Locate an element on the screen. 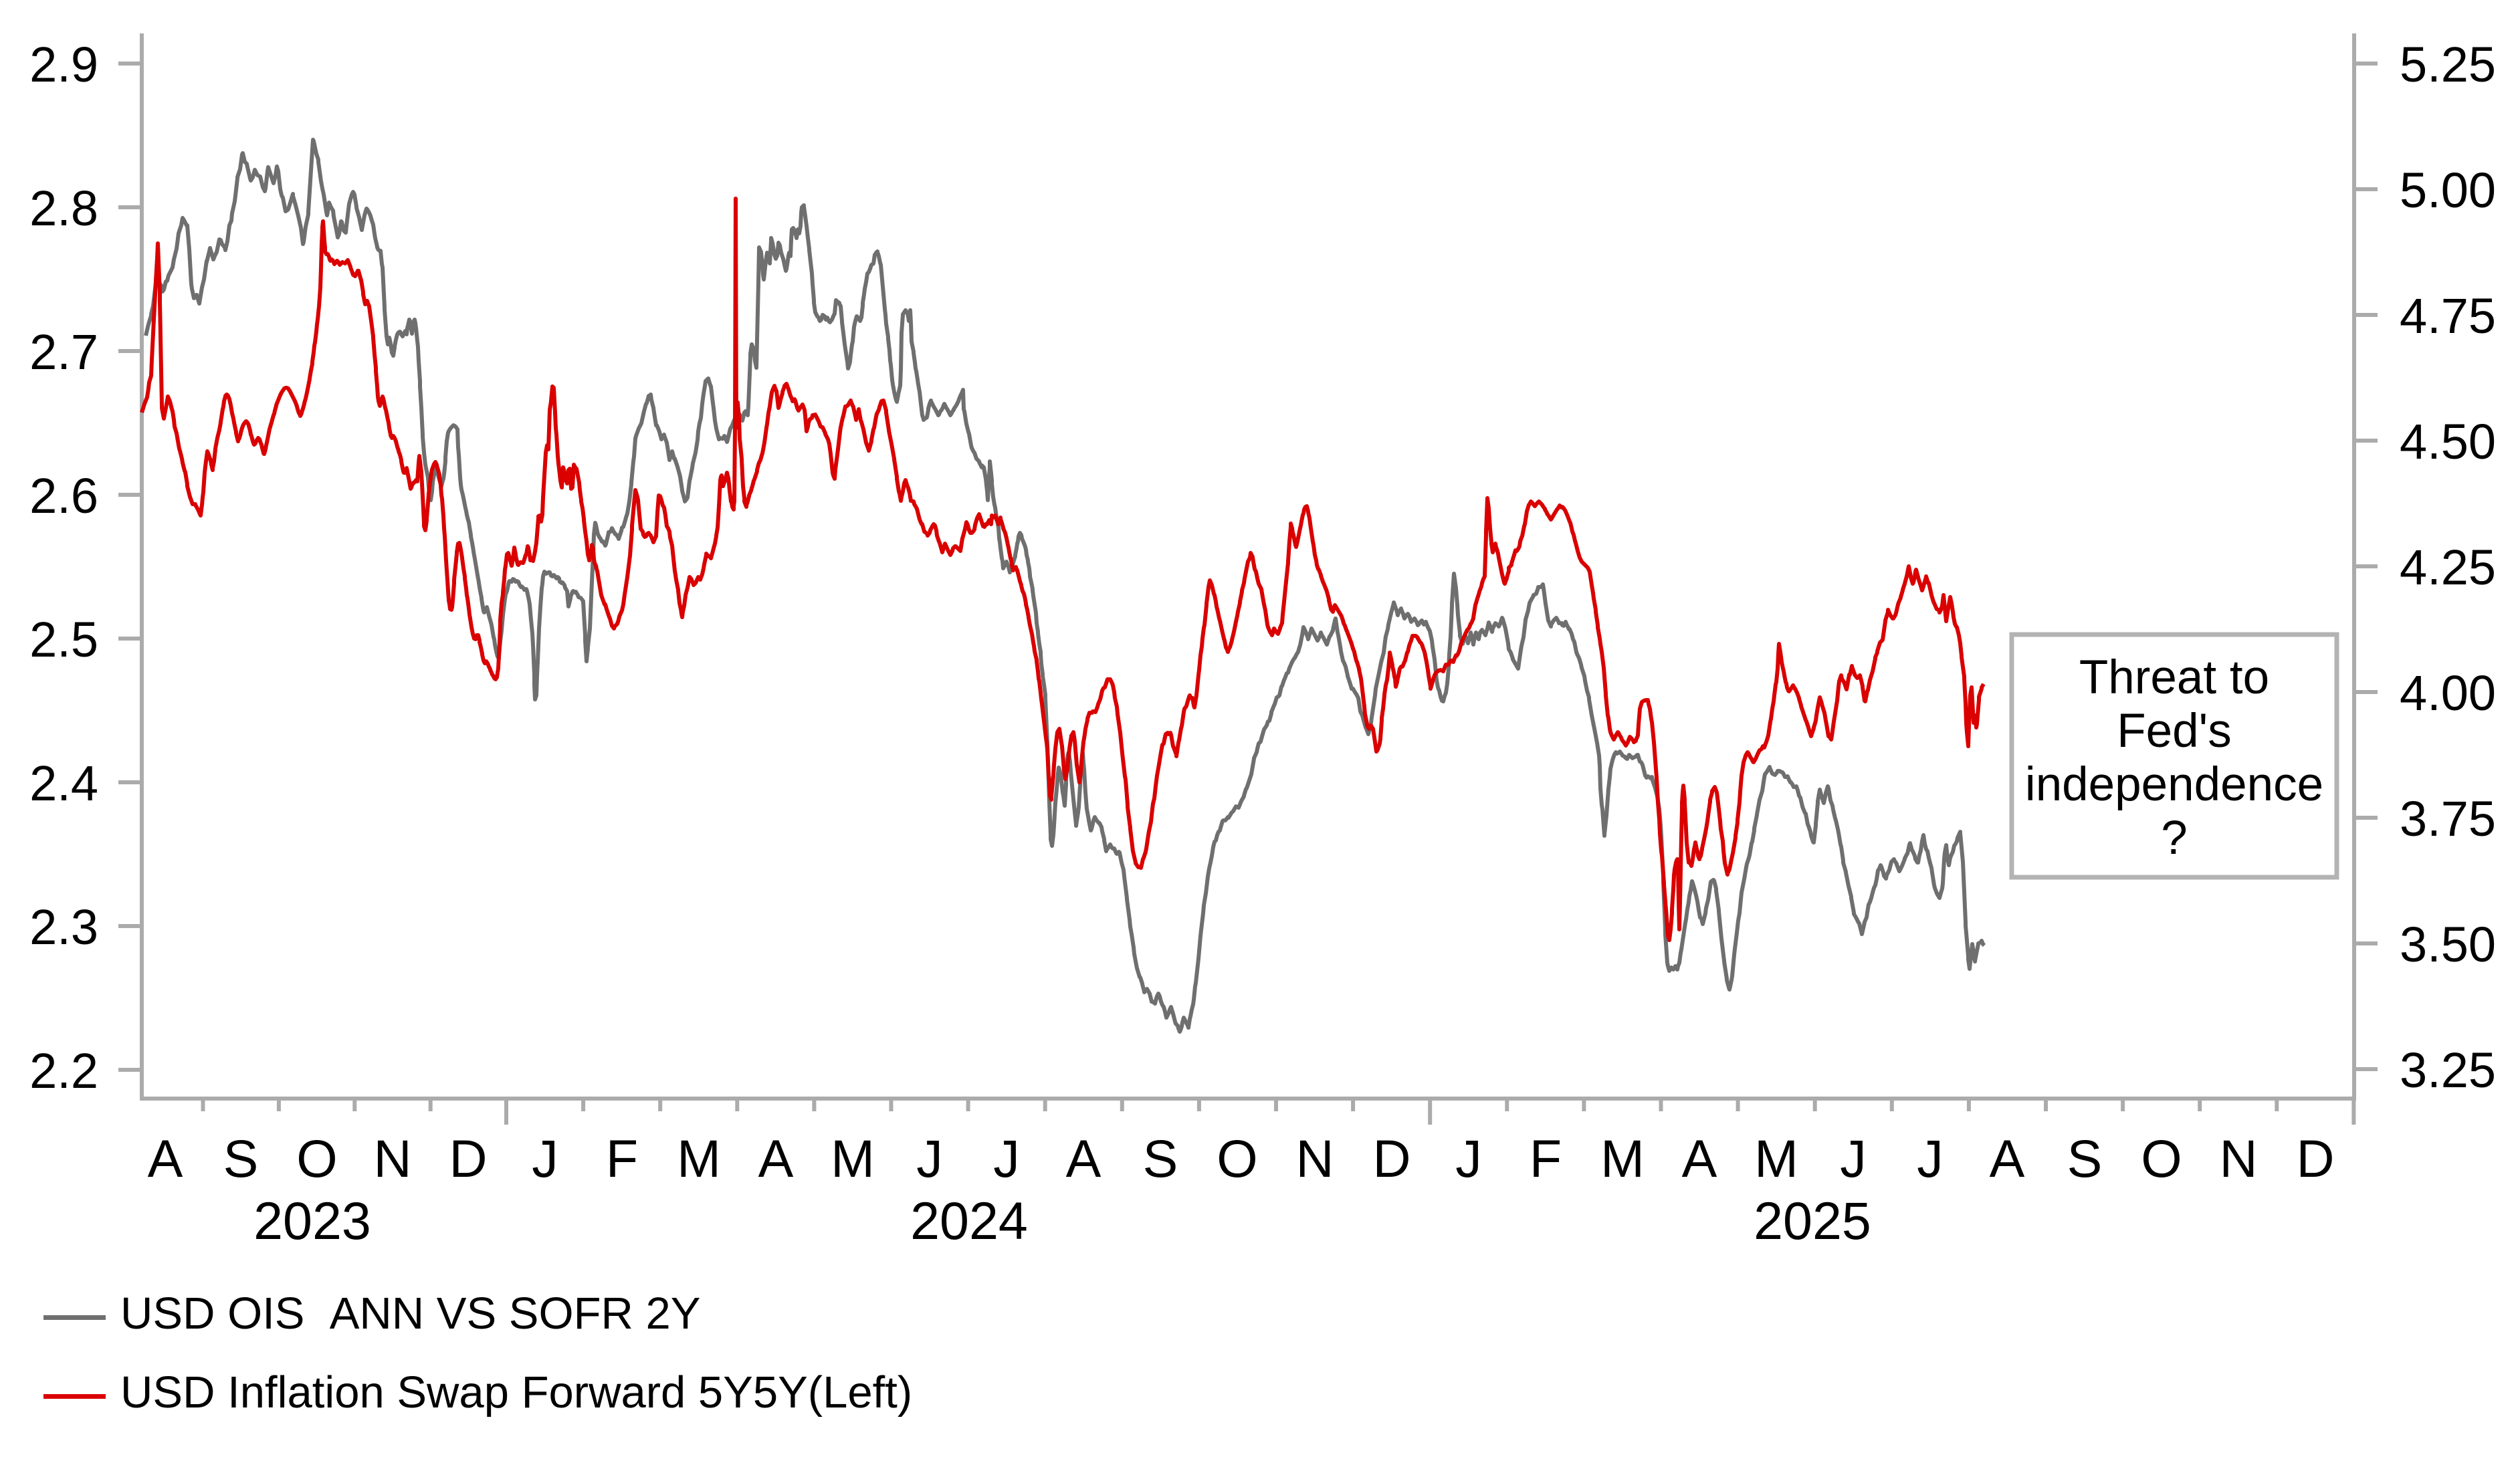  svg-text: 2.9 is located at coordinates (63, 64).